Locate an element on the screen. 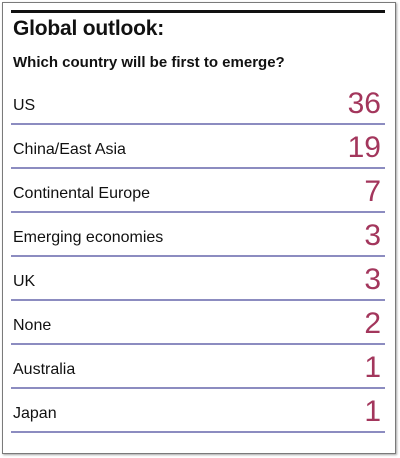  table-row: Emerging economies 3 is located at coordinates (198, 235).